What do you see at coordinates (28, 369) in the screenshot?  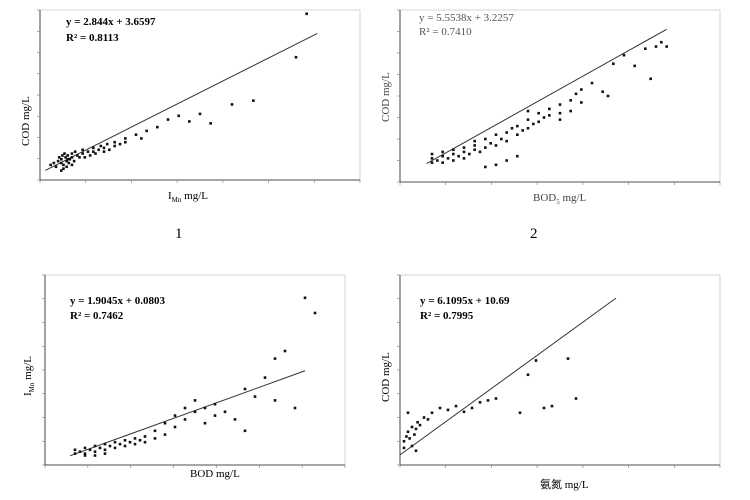 I see `y-axis-label-unit: mg/L` at bounding box center [28, 369].